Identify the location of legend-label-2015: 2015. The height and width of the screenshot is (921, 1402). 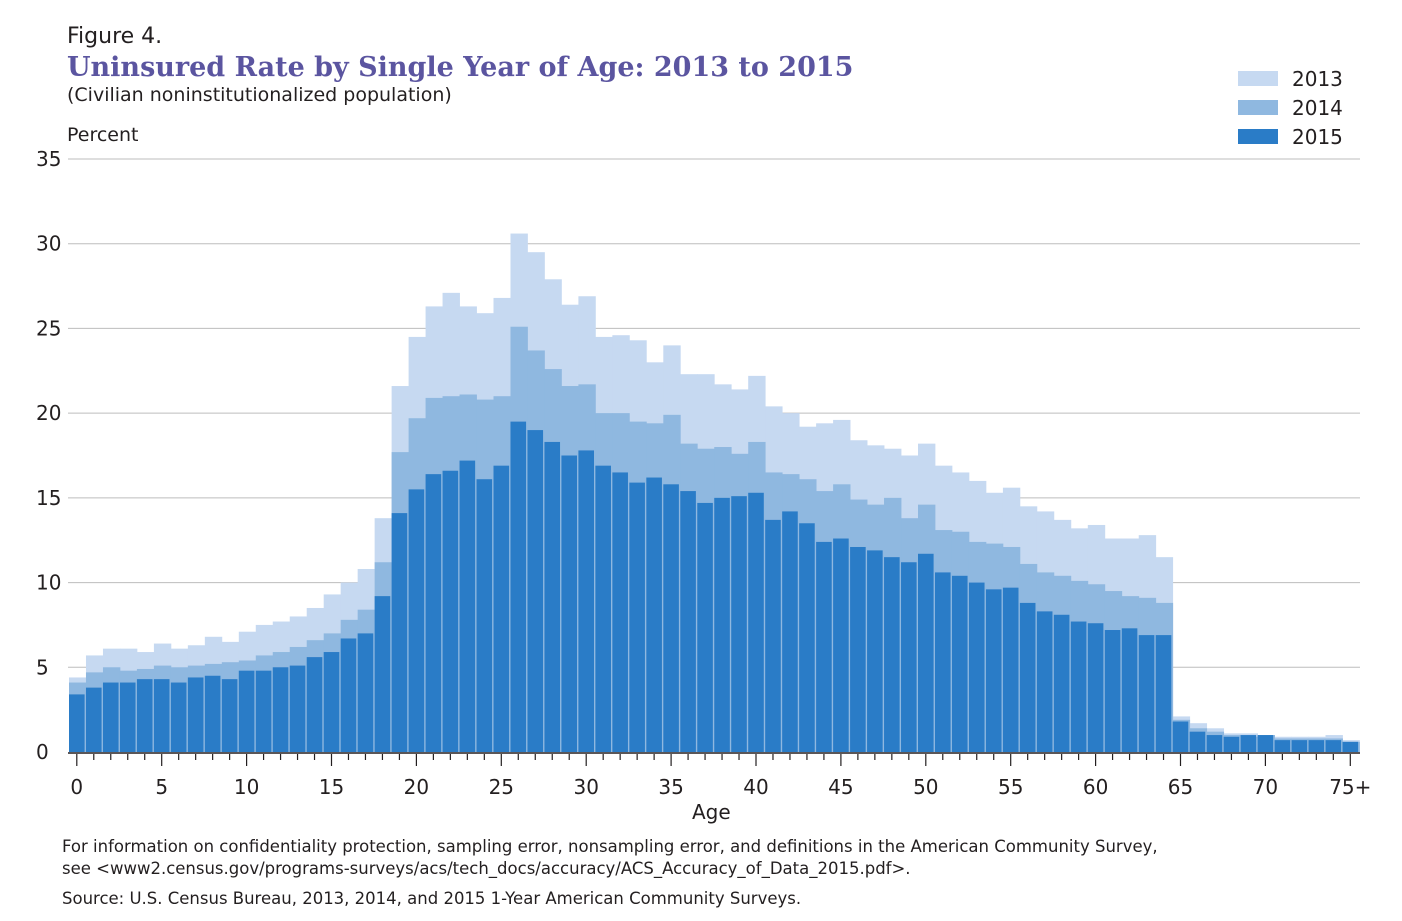
(1317, 136).